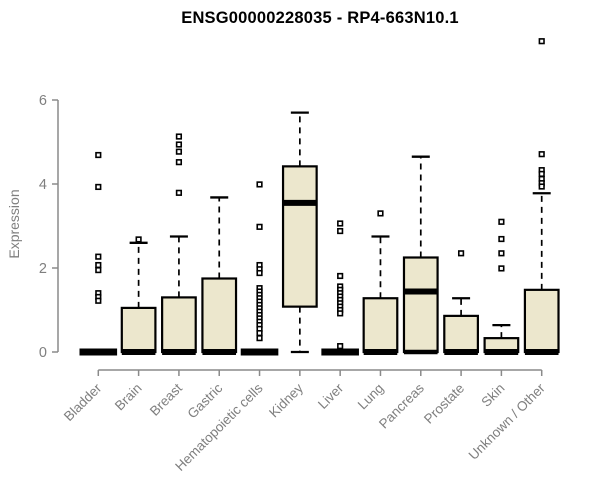 The image size is (600, 500). What do you see at coordinates (286, 400) in the screenshot?
I see `x-tick-label: Kidney` at bounding box center [286, 400].